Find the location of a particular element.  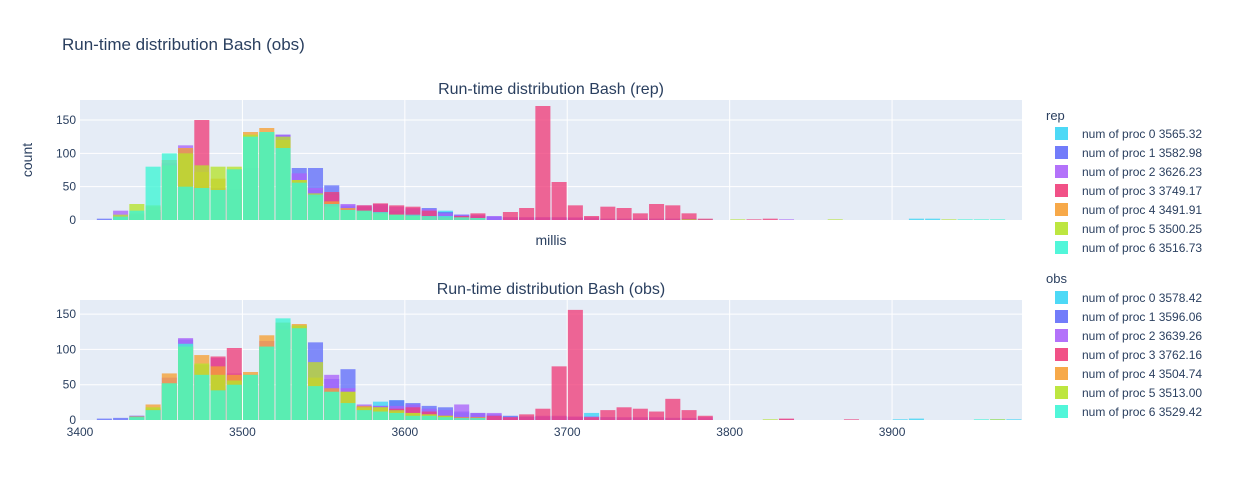

legend-item-label: num of proc 6 3516.73 is located at coordinates (1142, 248).